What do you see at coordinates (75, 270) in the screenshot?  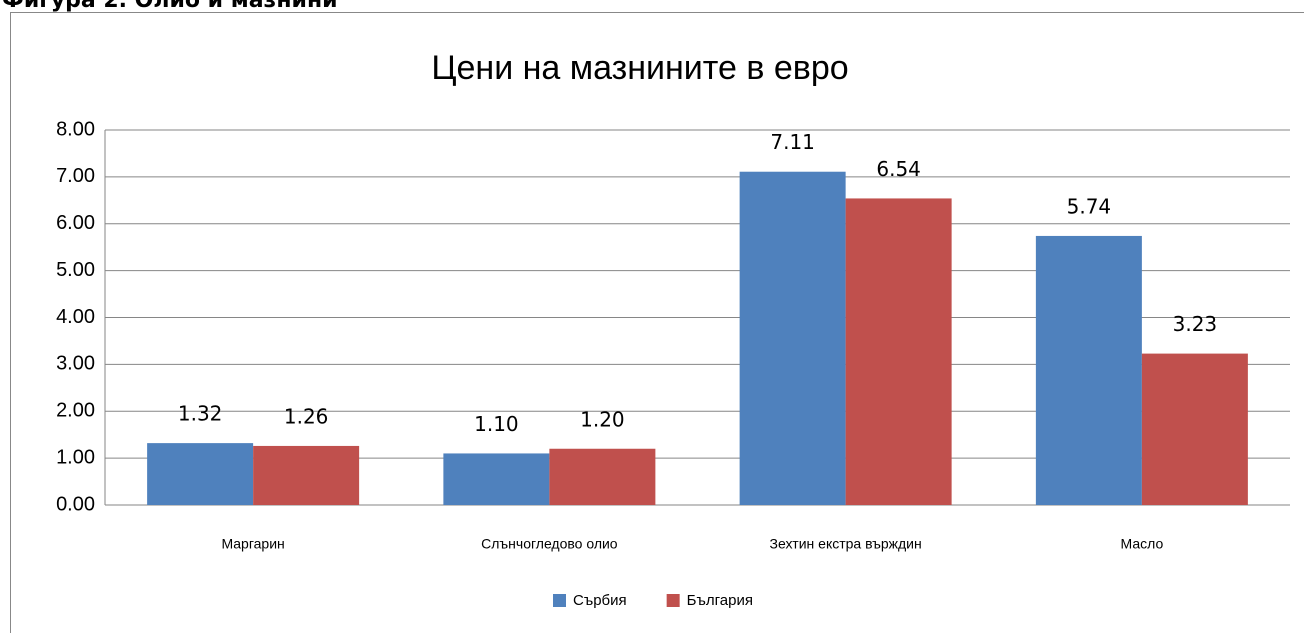 I see `y-tick-label: 5.00` at bounding box center [75, 270].